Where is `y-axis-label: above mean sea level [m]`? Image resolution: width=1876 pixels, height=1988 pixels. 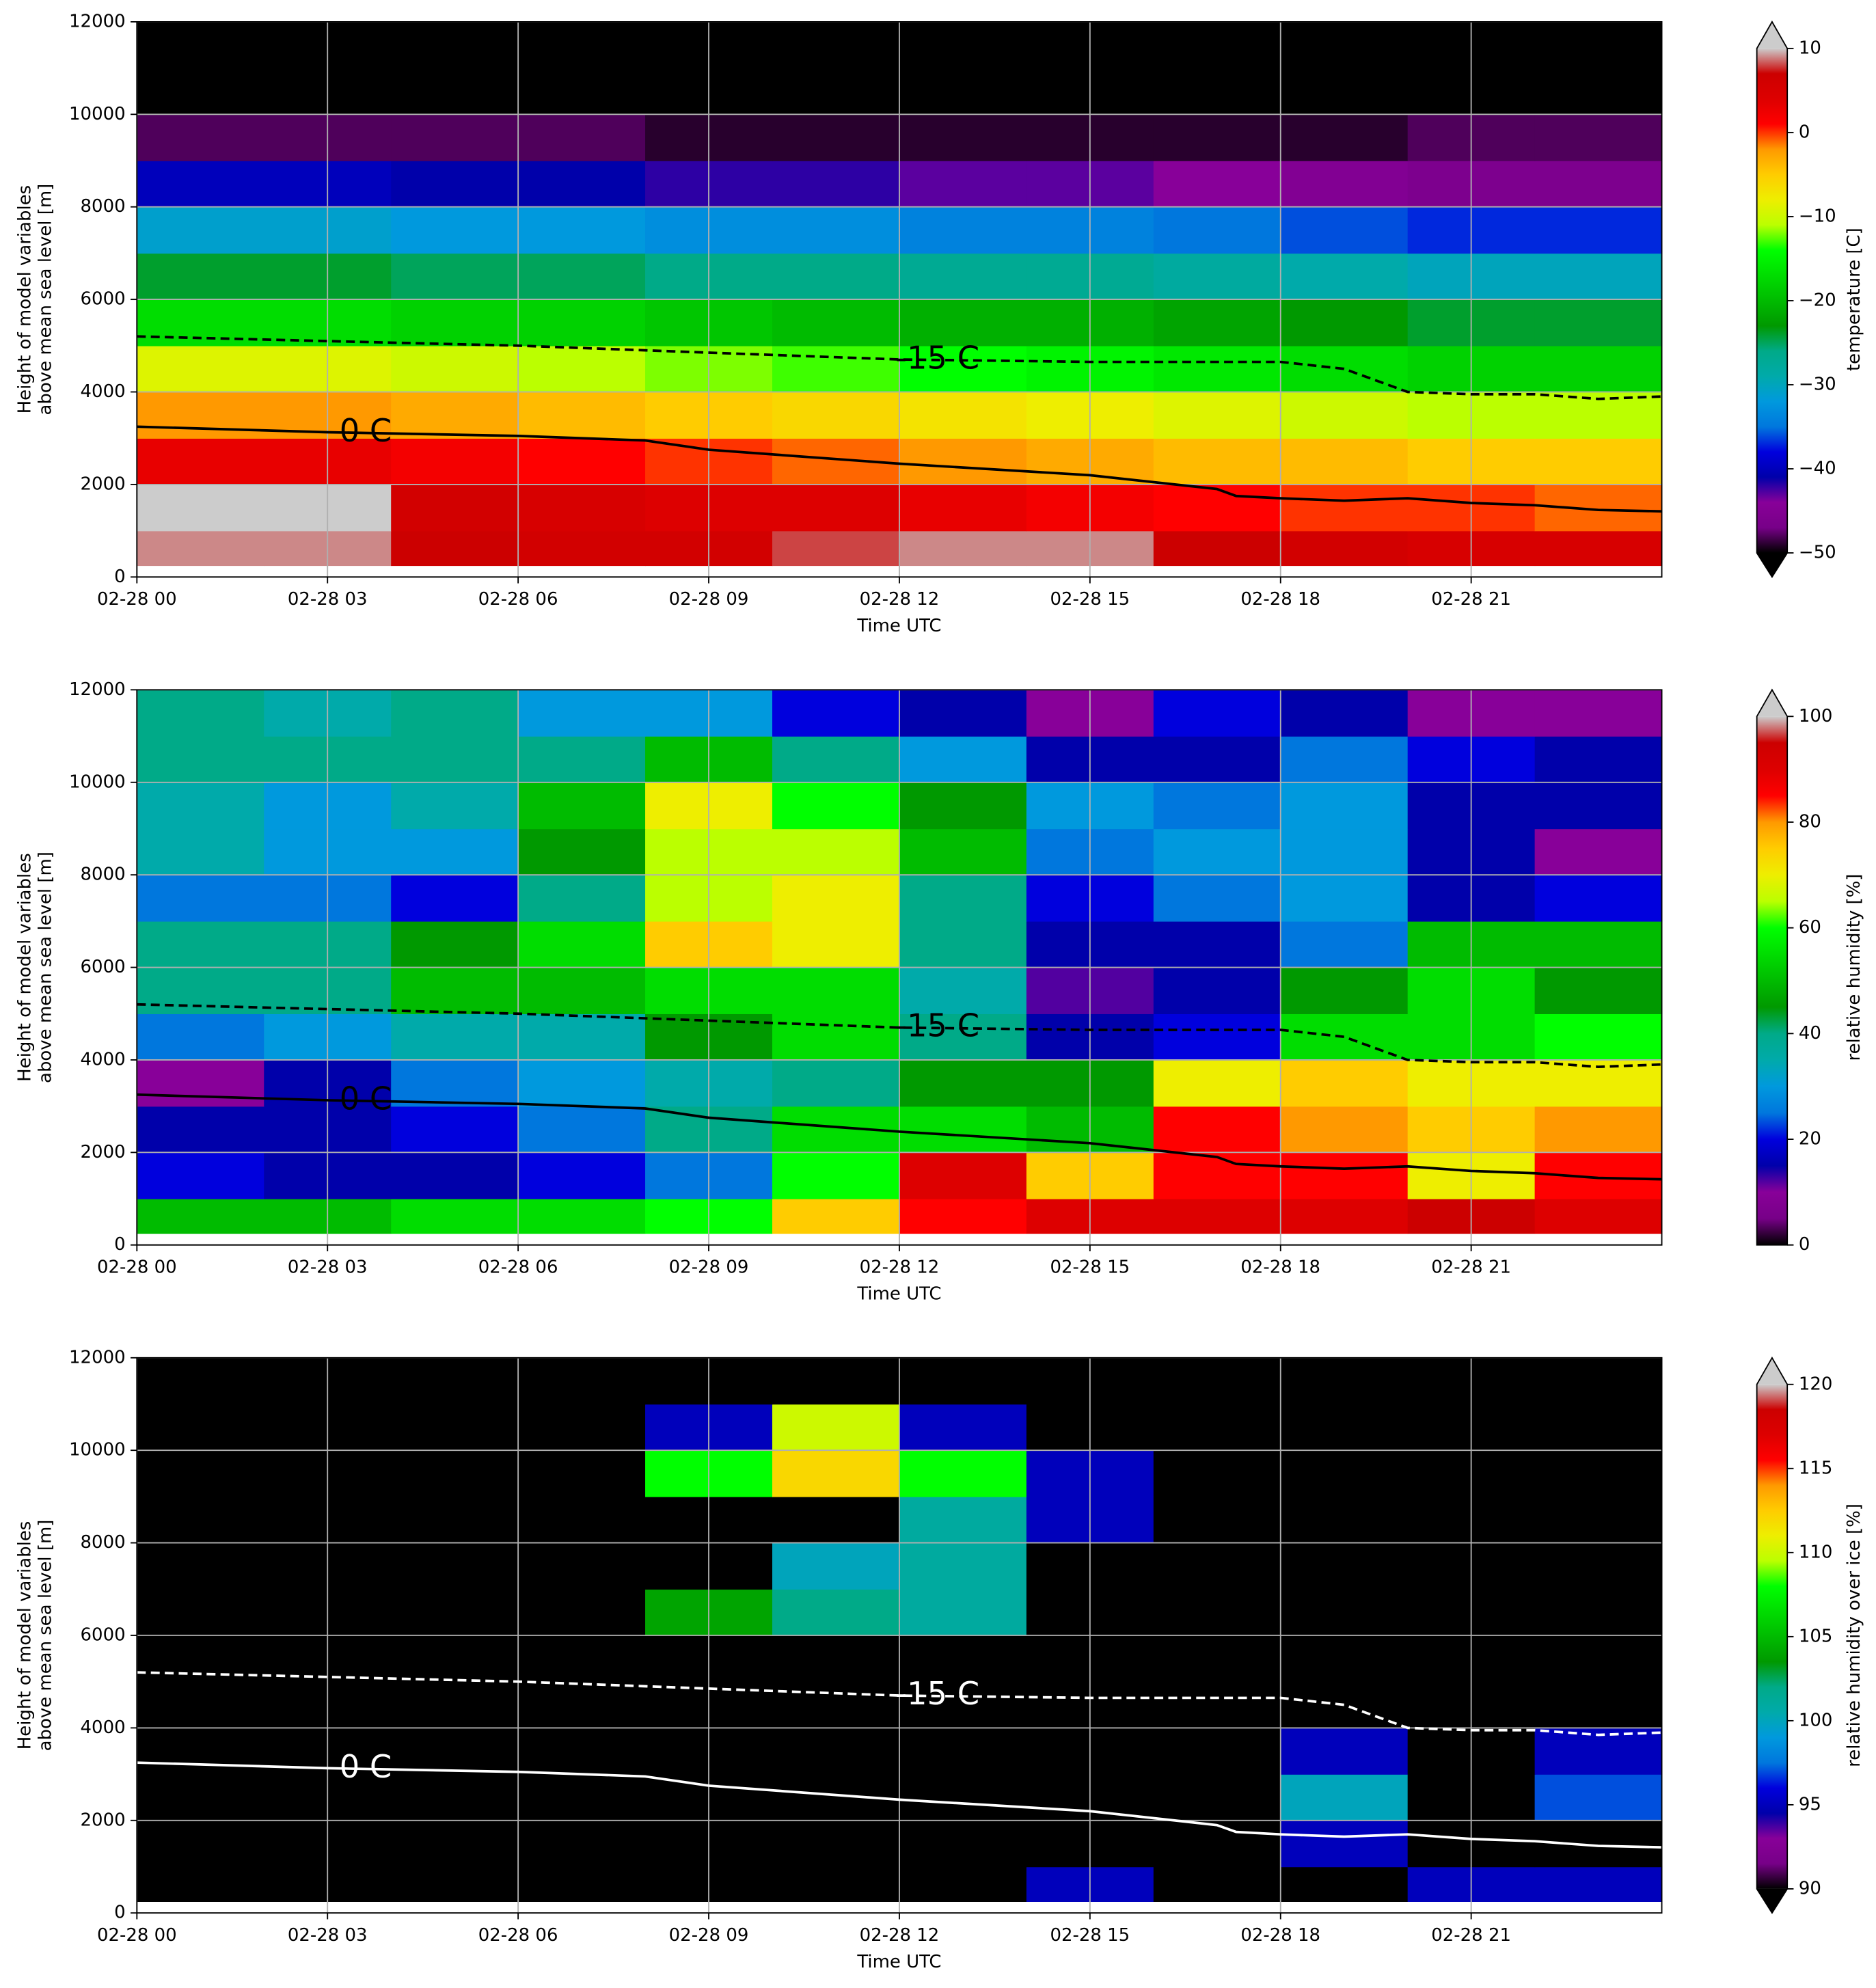 y-axis-label: above mean sea level [m] is located at coordinates (45, 300).